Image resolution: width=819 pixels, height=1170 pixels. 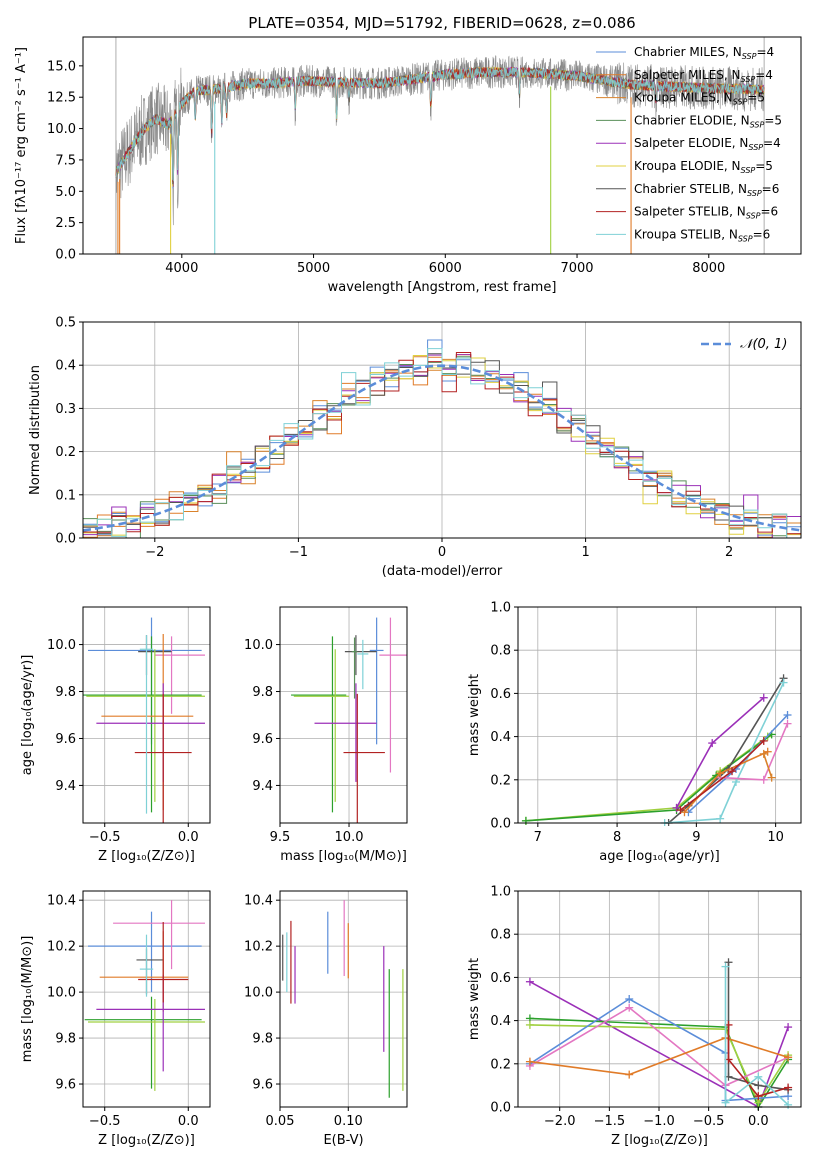 I want to click on y-tick-label: 10.4, so click(x=61, y=901).